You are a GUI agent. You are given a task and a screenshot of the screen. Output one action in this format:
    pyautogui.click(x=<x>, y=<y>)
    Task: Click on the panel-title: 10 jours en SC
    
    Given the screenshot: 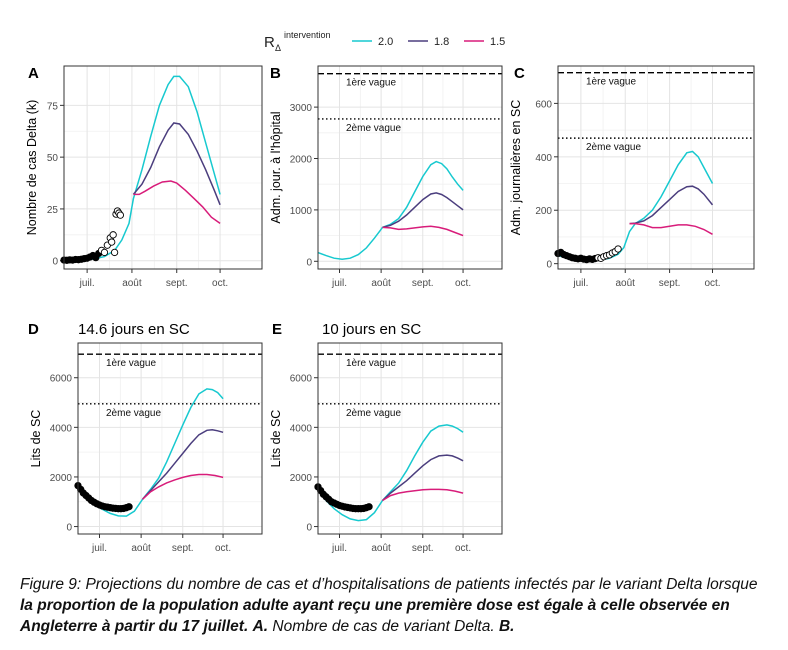 What is the action you would take?
    pyautogui.click(x=371, y=329)
    